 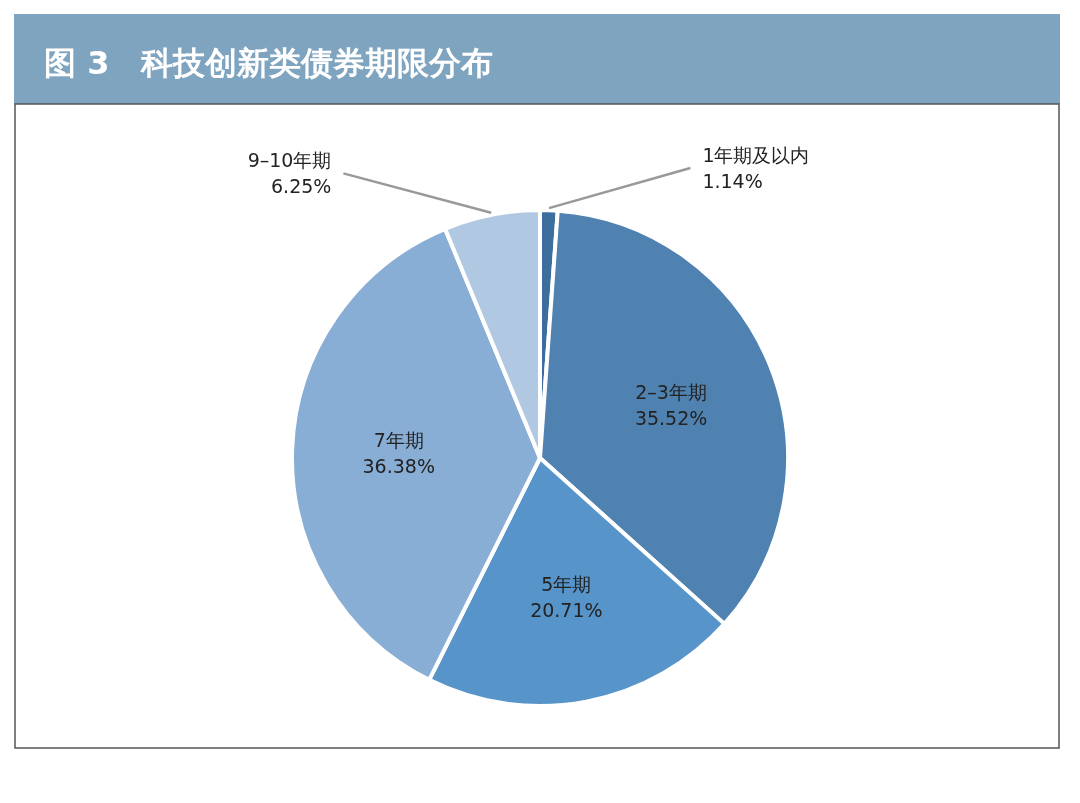 What do you see at coordinates (289, 160) in the screenshot?
I see `slice-label: 9–10年期` at bounding box center [289, 160].